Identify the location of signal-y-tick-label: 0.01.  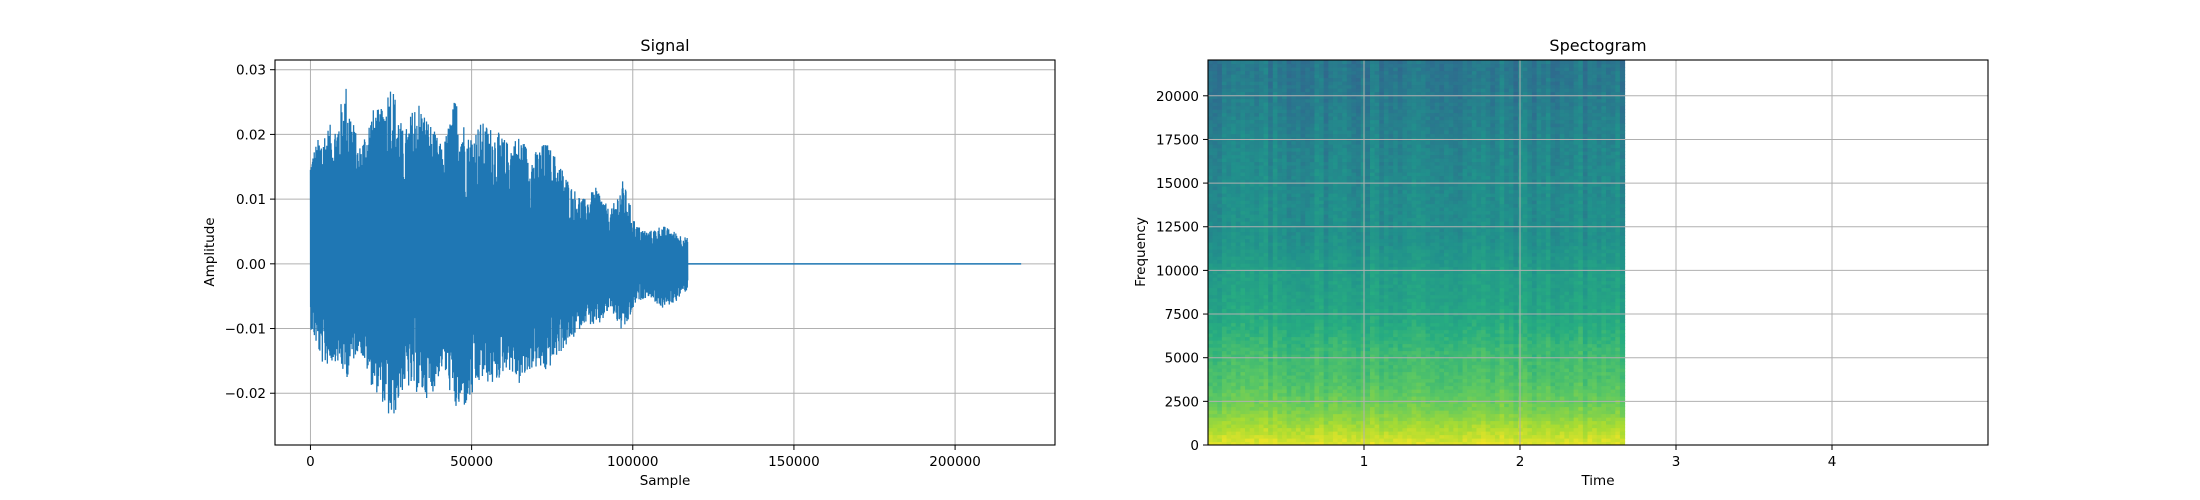
(251, 200).